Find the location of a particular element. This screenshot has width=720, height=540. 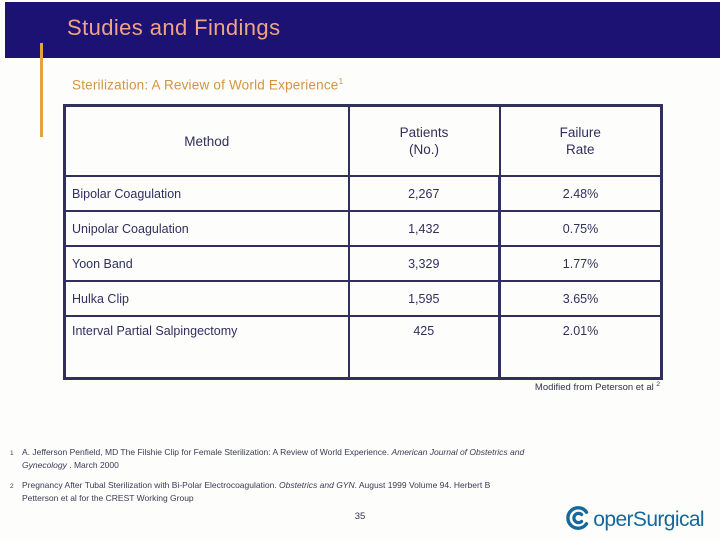

table-header-row: Method Patients (No.) Failure Rate is located at coordinates (363, 140).